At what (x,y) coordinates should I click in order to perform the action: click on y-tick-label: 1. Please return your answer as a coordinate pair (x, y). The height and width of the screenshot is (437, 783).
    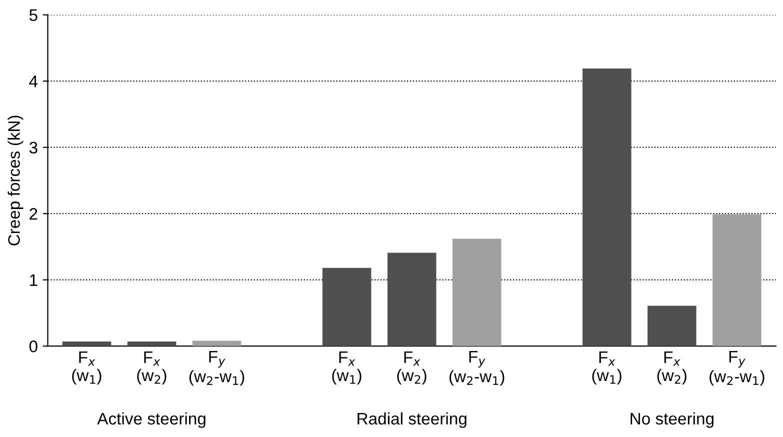
    Looking at the image, I should click on (34, 280).